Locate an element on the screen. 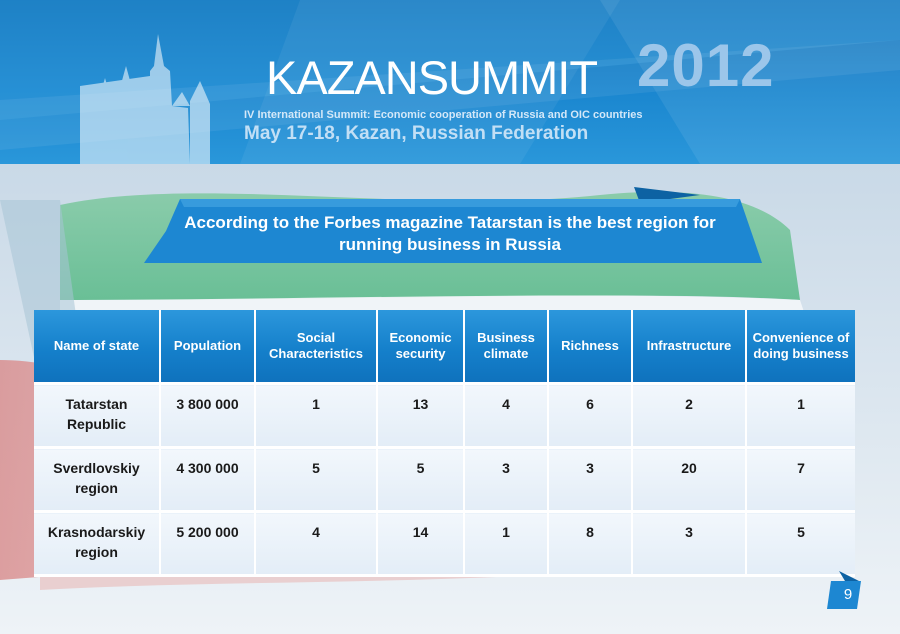 This screenshot has width=900, height=634. column-header: Infrastructure is located at coordinates (689, 347).